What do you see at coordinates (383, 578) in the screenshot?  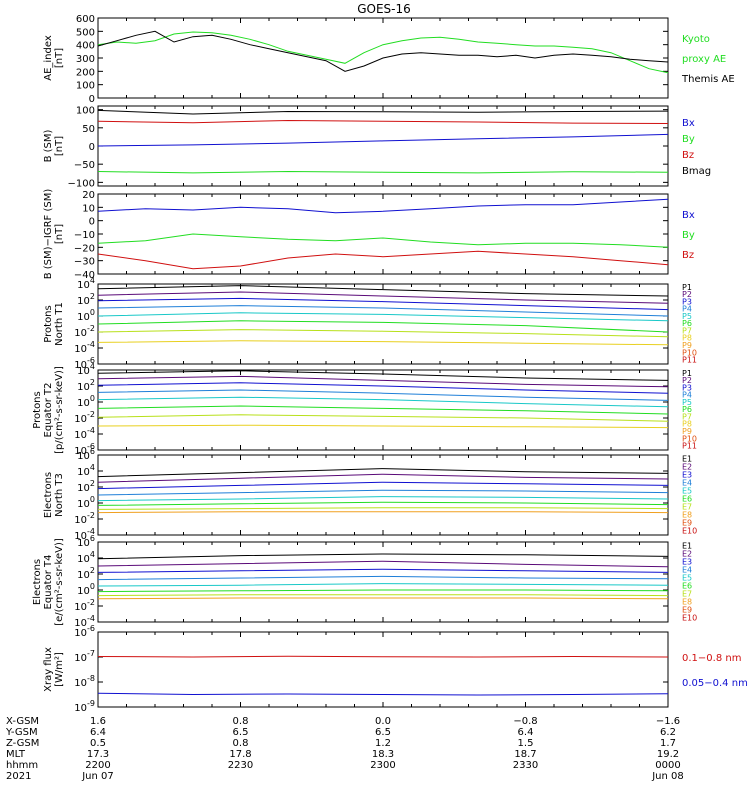 I see `series-line-e4` at bounding box center [383, 578].